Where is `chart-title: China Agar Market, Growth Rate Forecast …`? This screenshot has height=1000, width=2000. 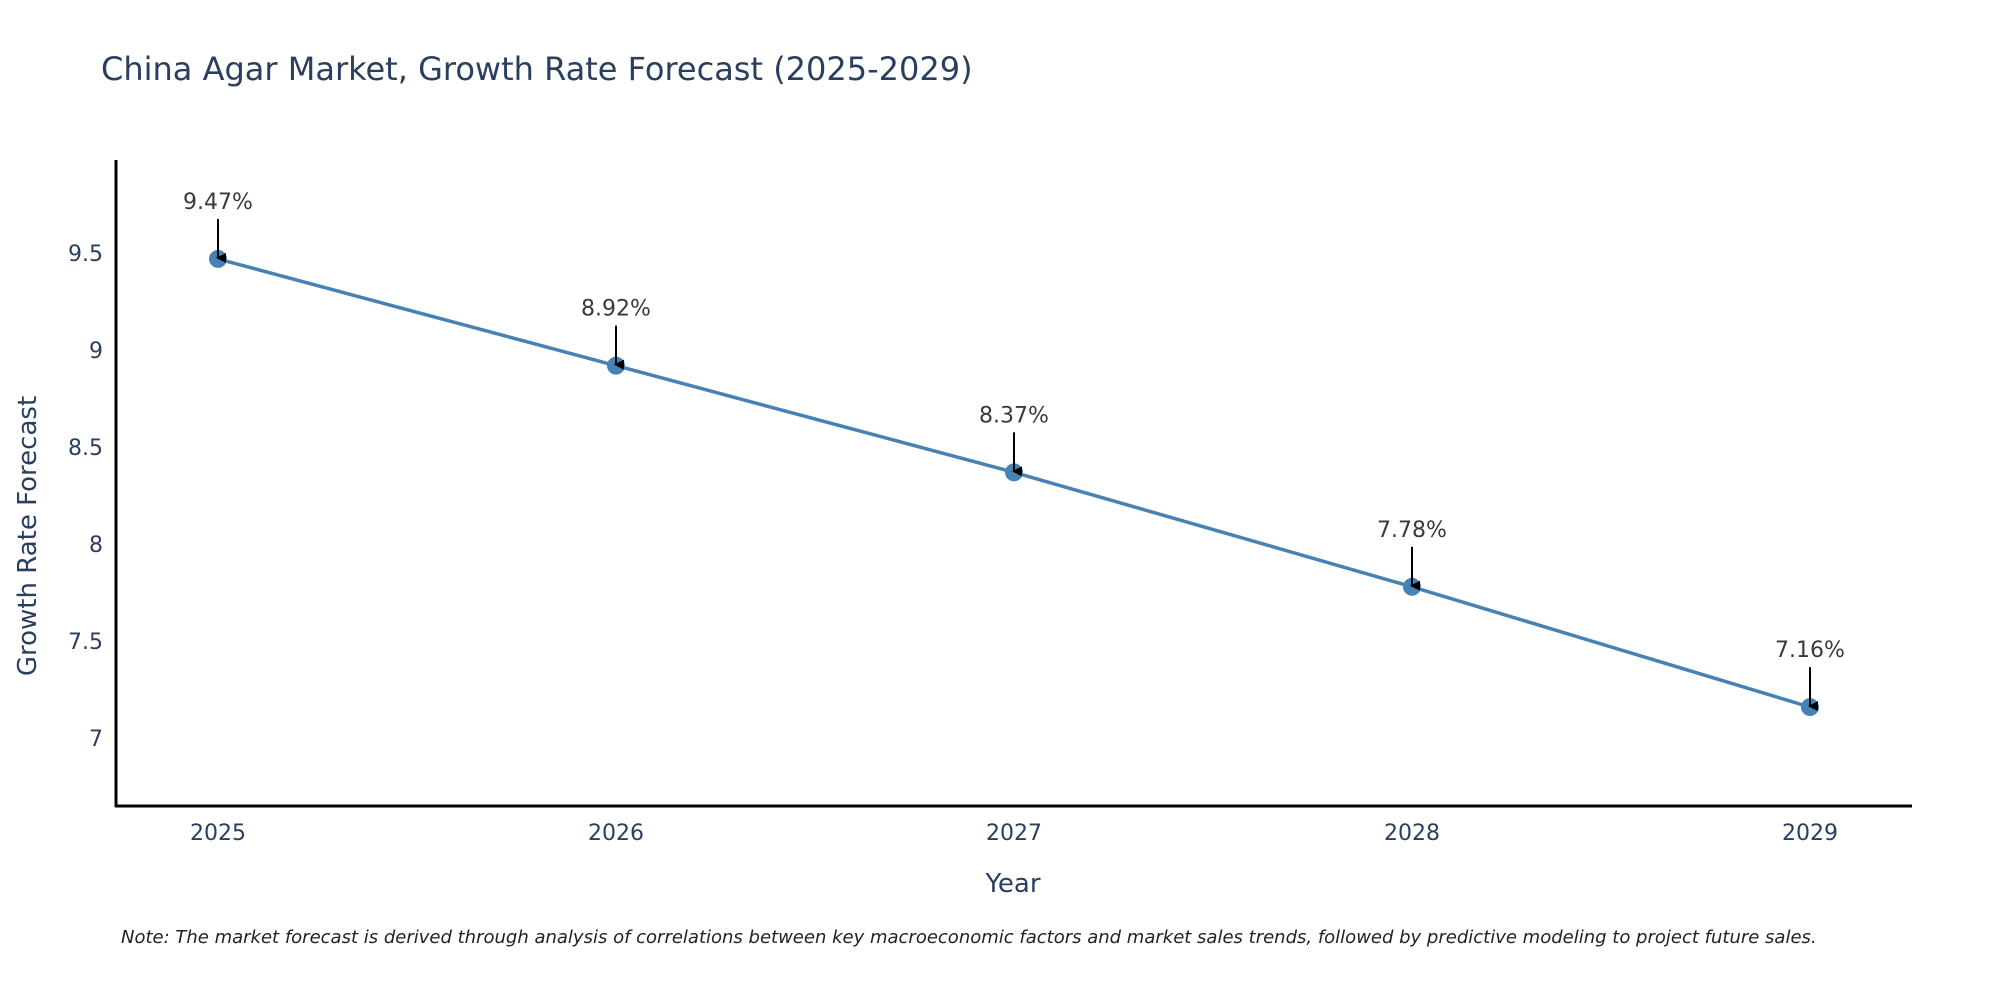 chart-title: China Agar Market, Growth Rate Forecast … is located at coordinates (537, 69).